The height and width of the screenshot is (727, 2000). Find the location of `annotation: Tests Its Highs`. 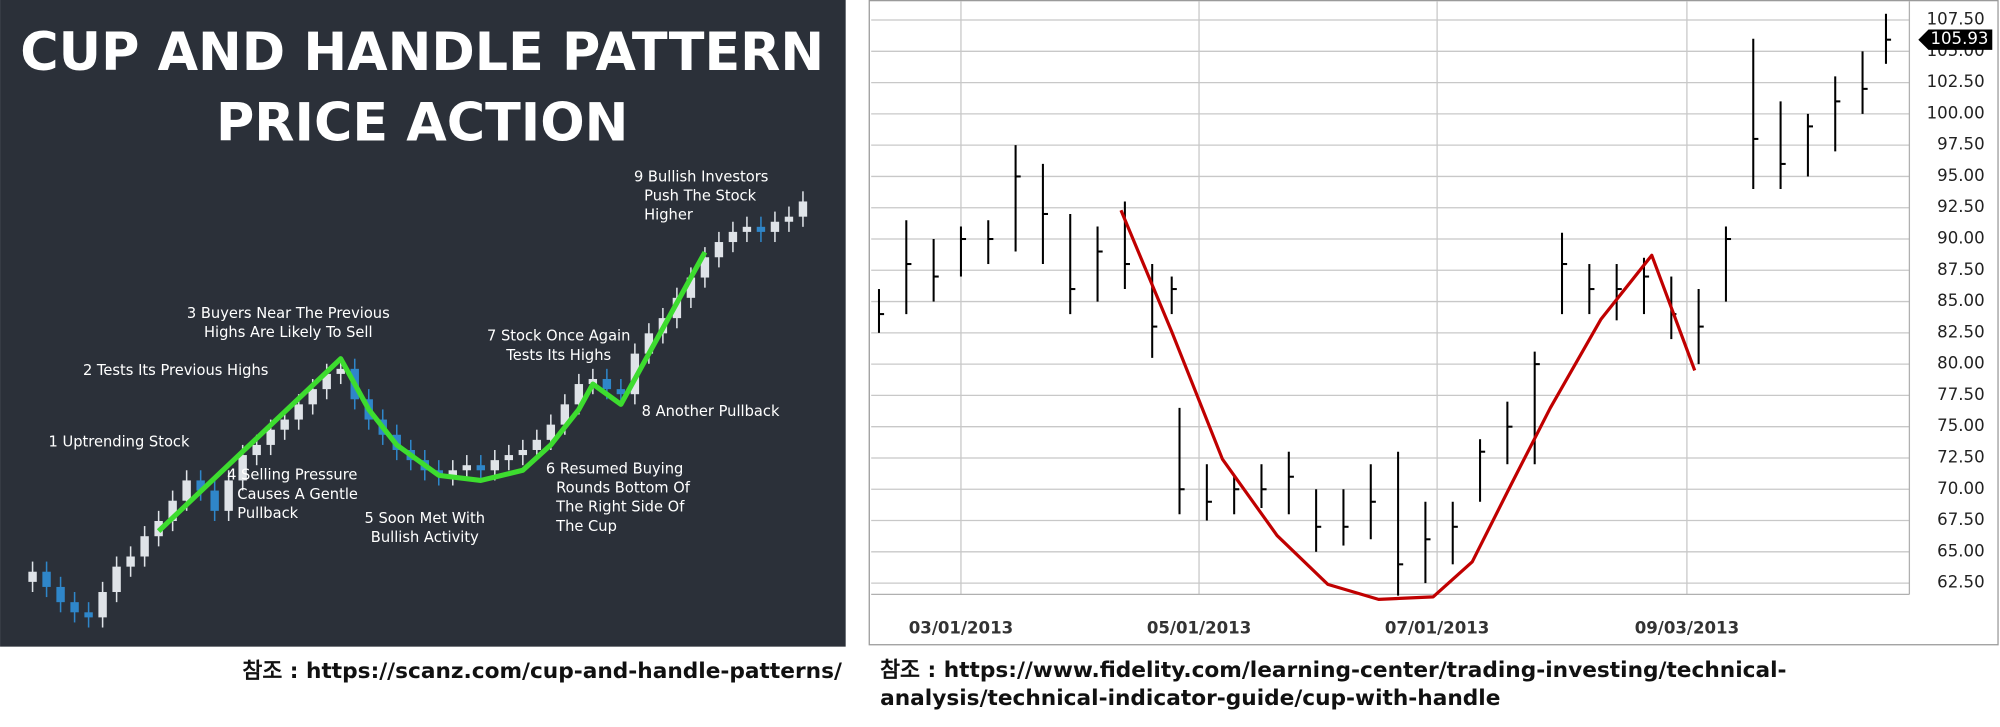

annotation: Tests Its Highs is located at coordinates (558, 355).